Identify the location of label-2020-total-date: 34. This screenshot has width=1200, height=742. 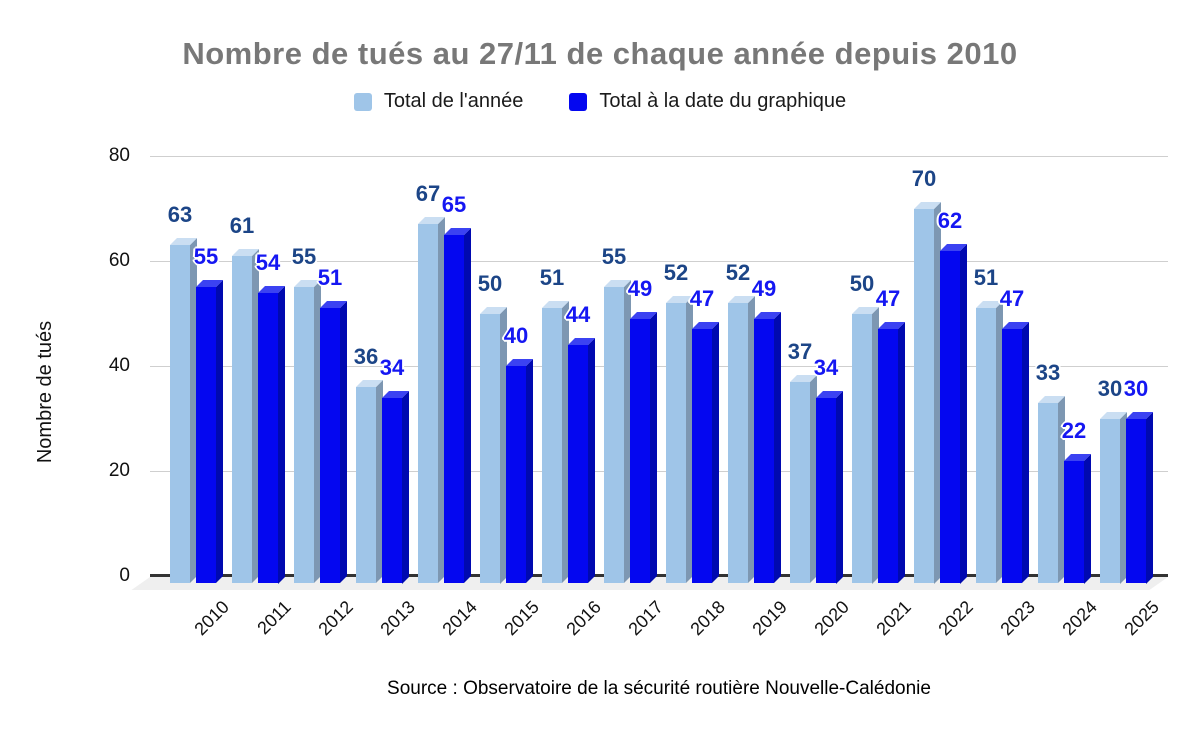
(826, 367).